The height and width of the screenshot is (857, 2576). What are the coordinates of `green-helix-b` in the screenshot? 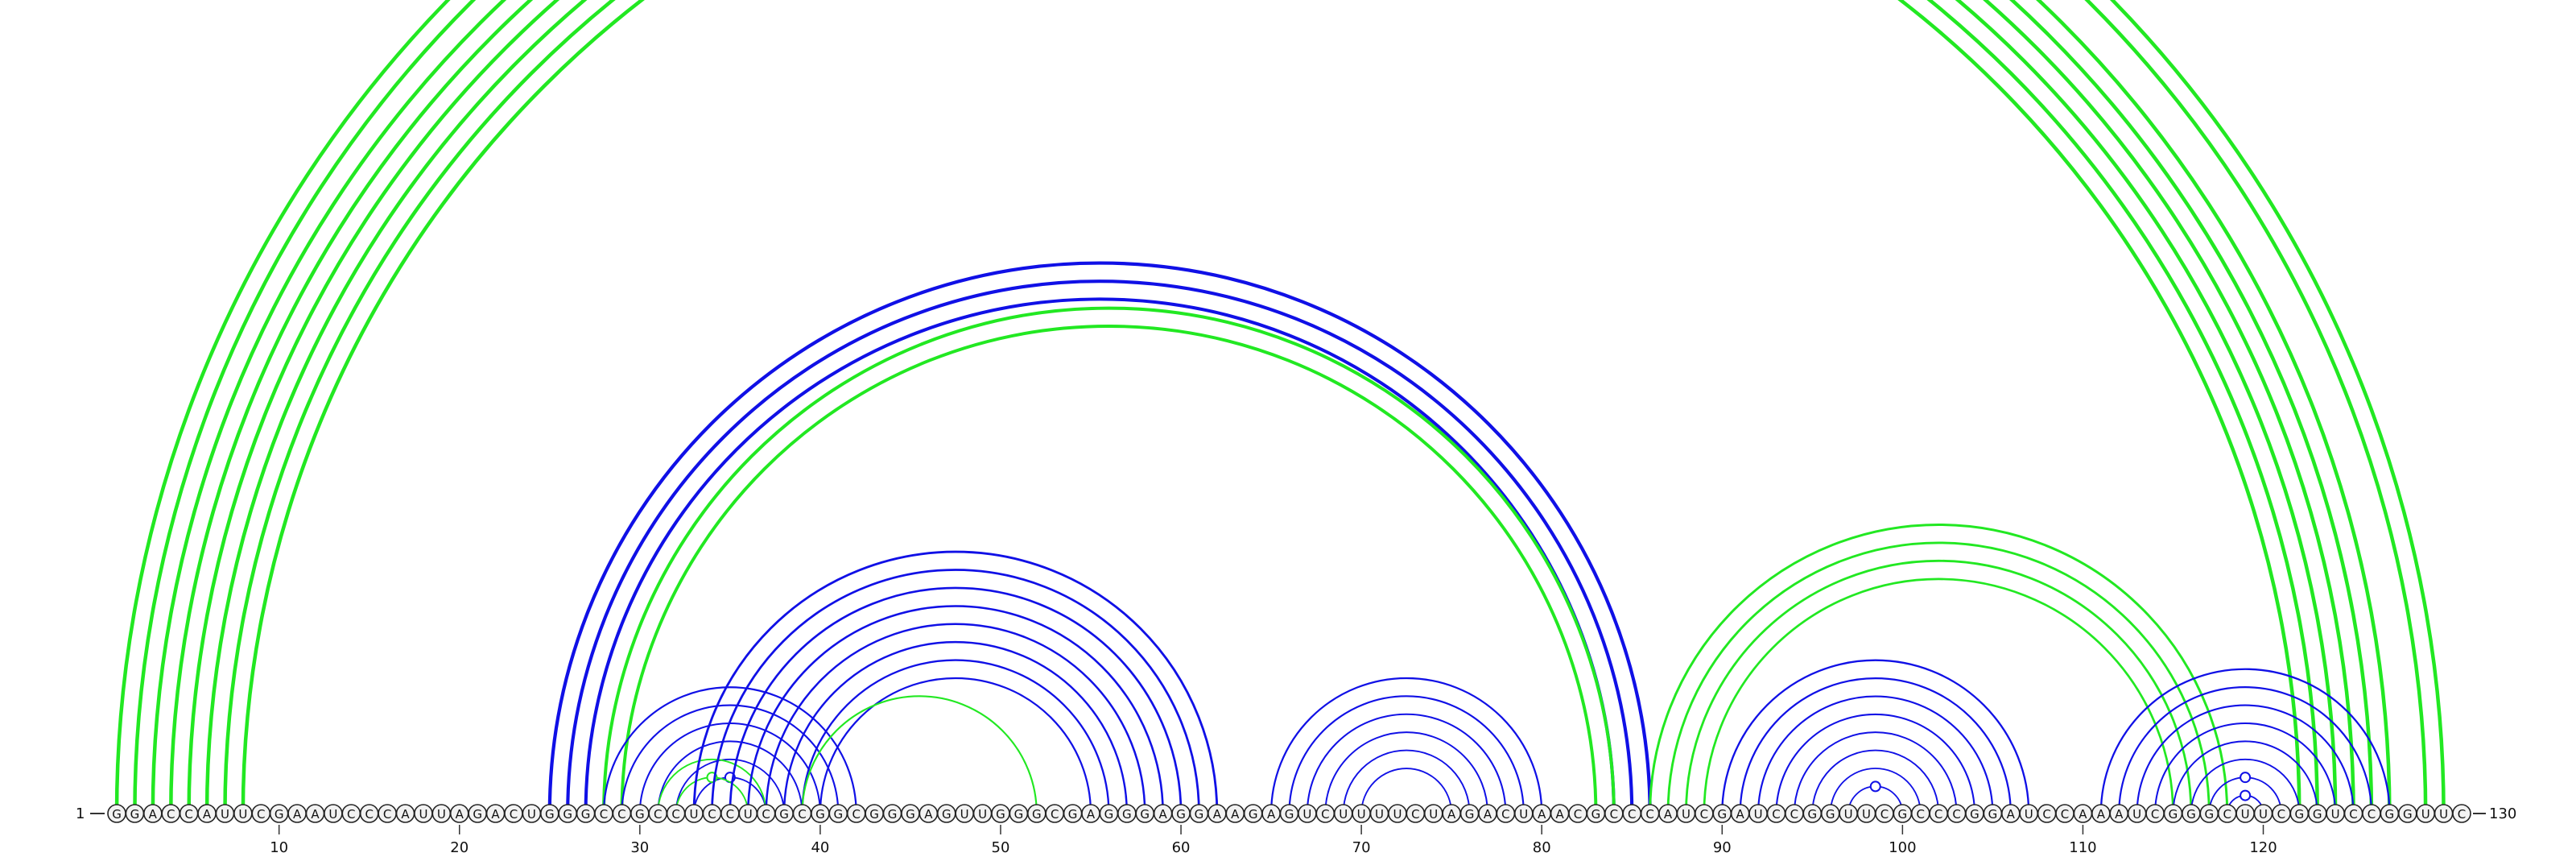 It's located at (919, 754).